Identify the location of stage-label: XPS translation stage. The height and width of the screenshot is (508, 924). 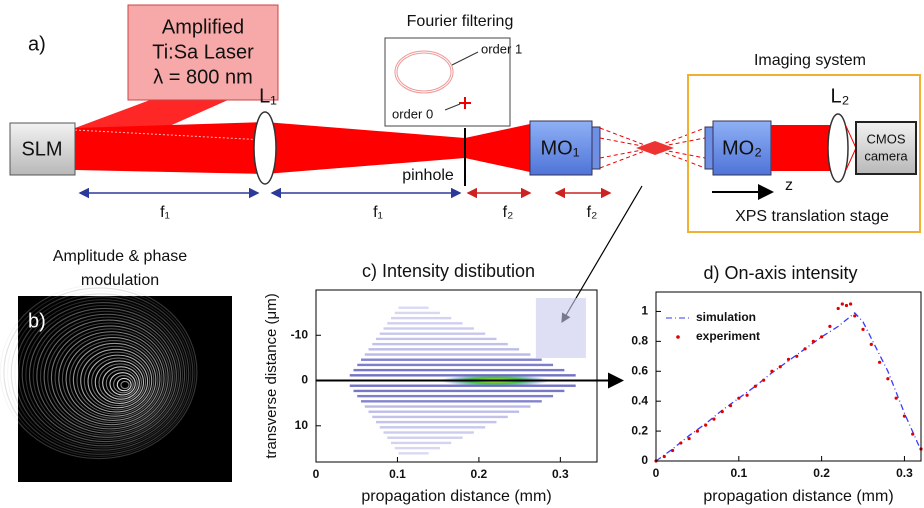
(812, 216).